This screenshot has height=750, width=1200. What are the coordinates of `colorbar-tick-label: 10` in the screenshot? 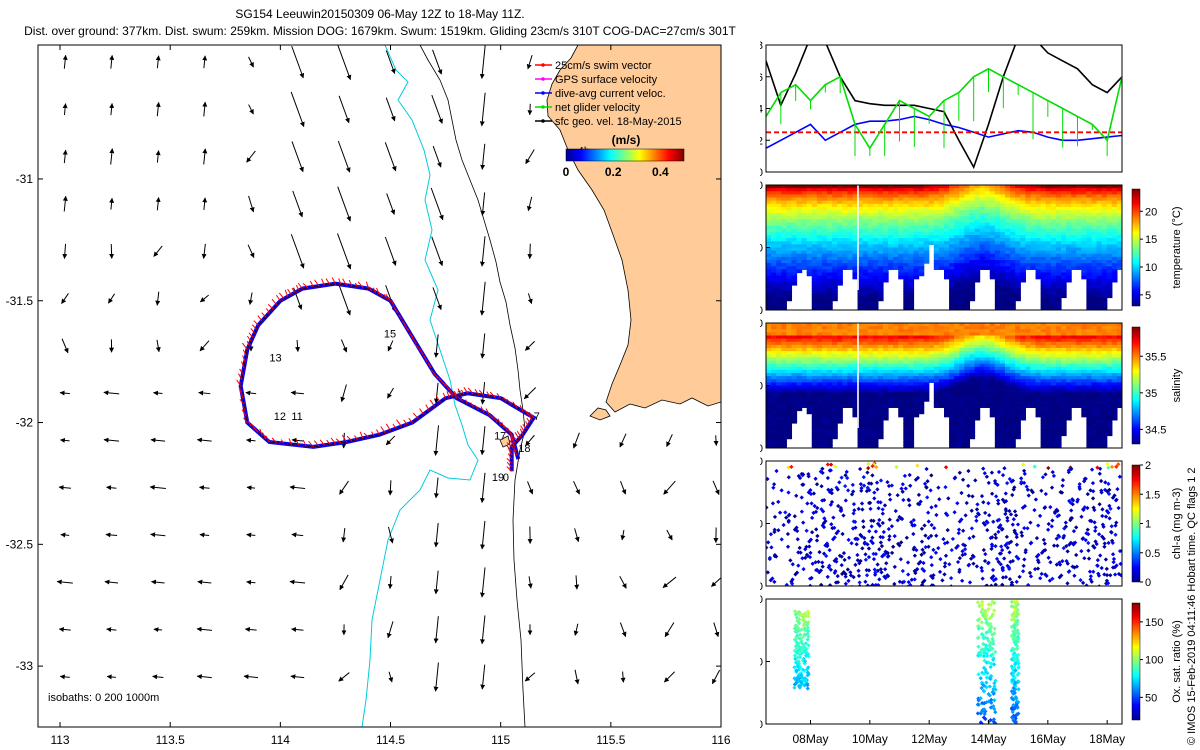 It's located at (1151, 268).